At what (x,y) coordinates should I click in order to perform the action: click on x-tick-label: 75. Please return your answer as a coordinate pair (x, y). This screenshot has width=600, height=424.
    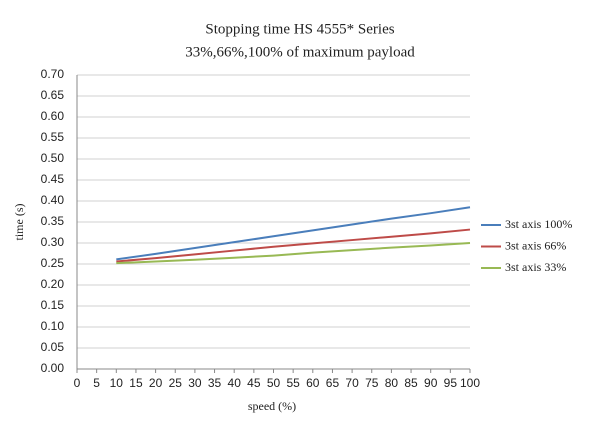
    Looking at the image, I should click on (372, 383).